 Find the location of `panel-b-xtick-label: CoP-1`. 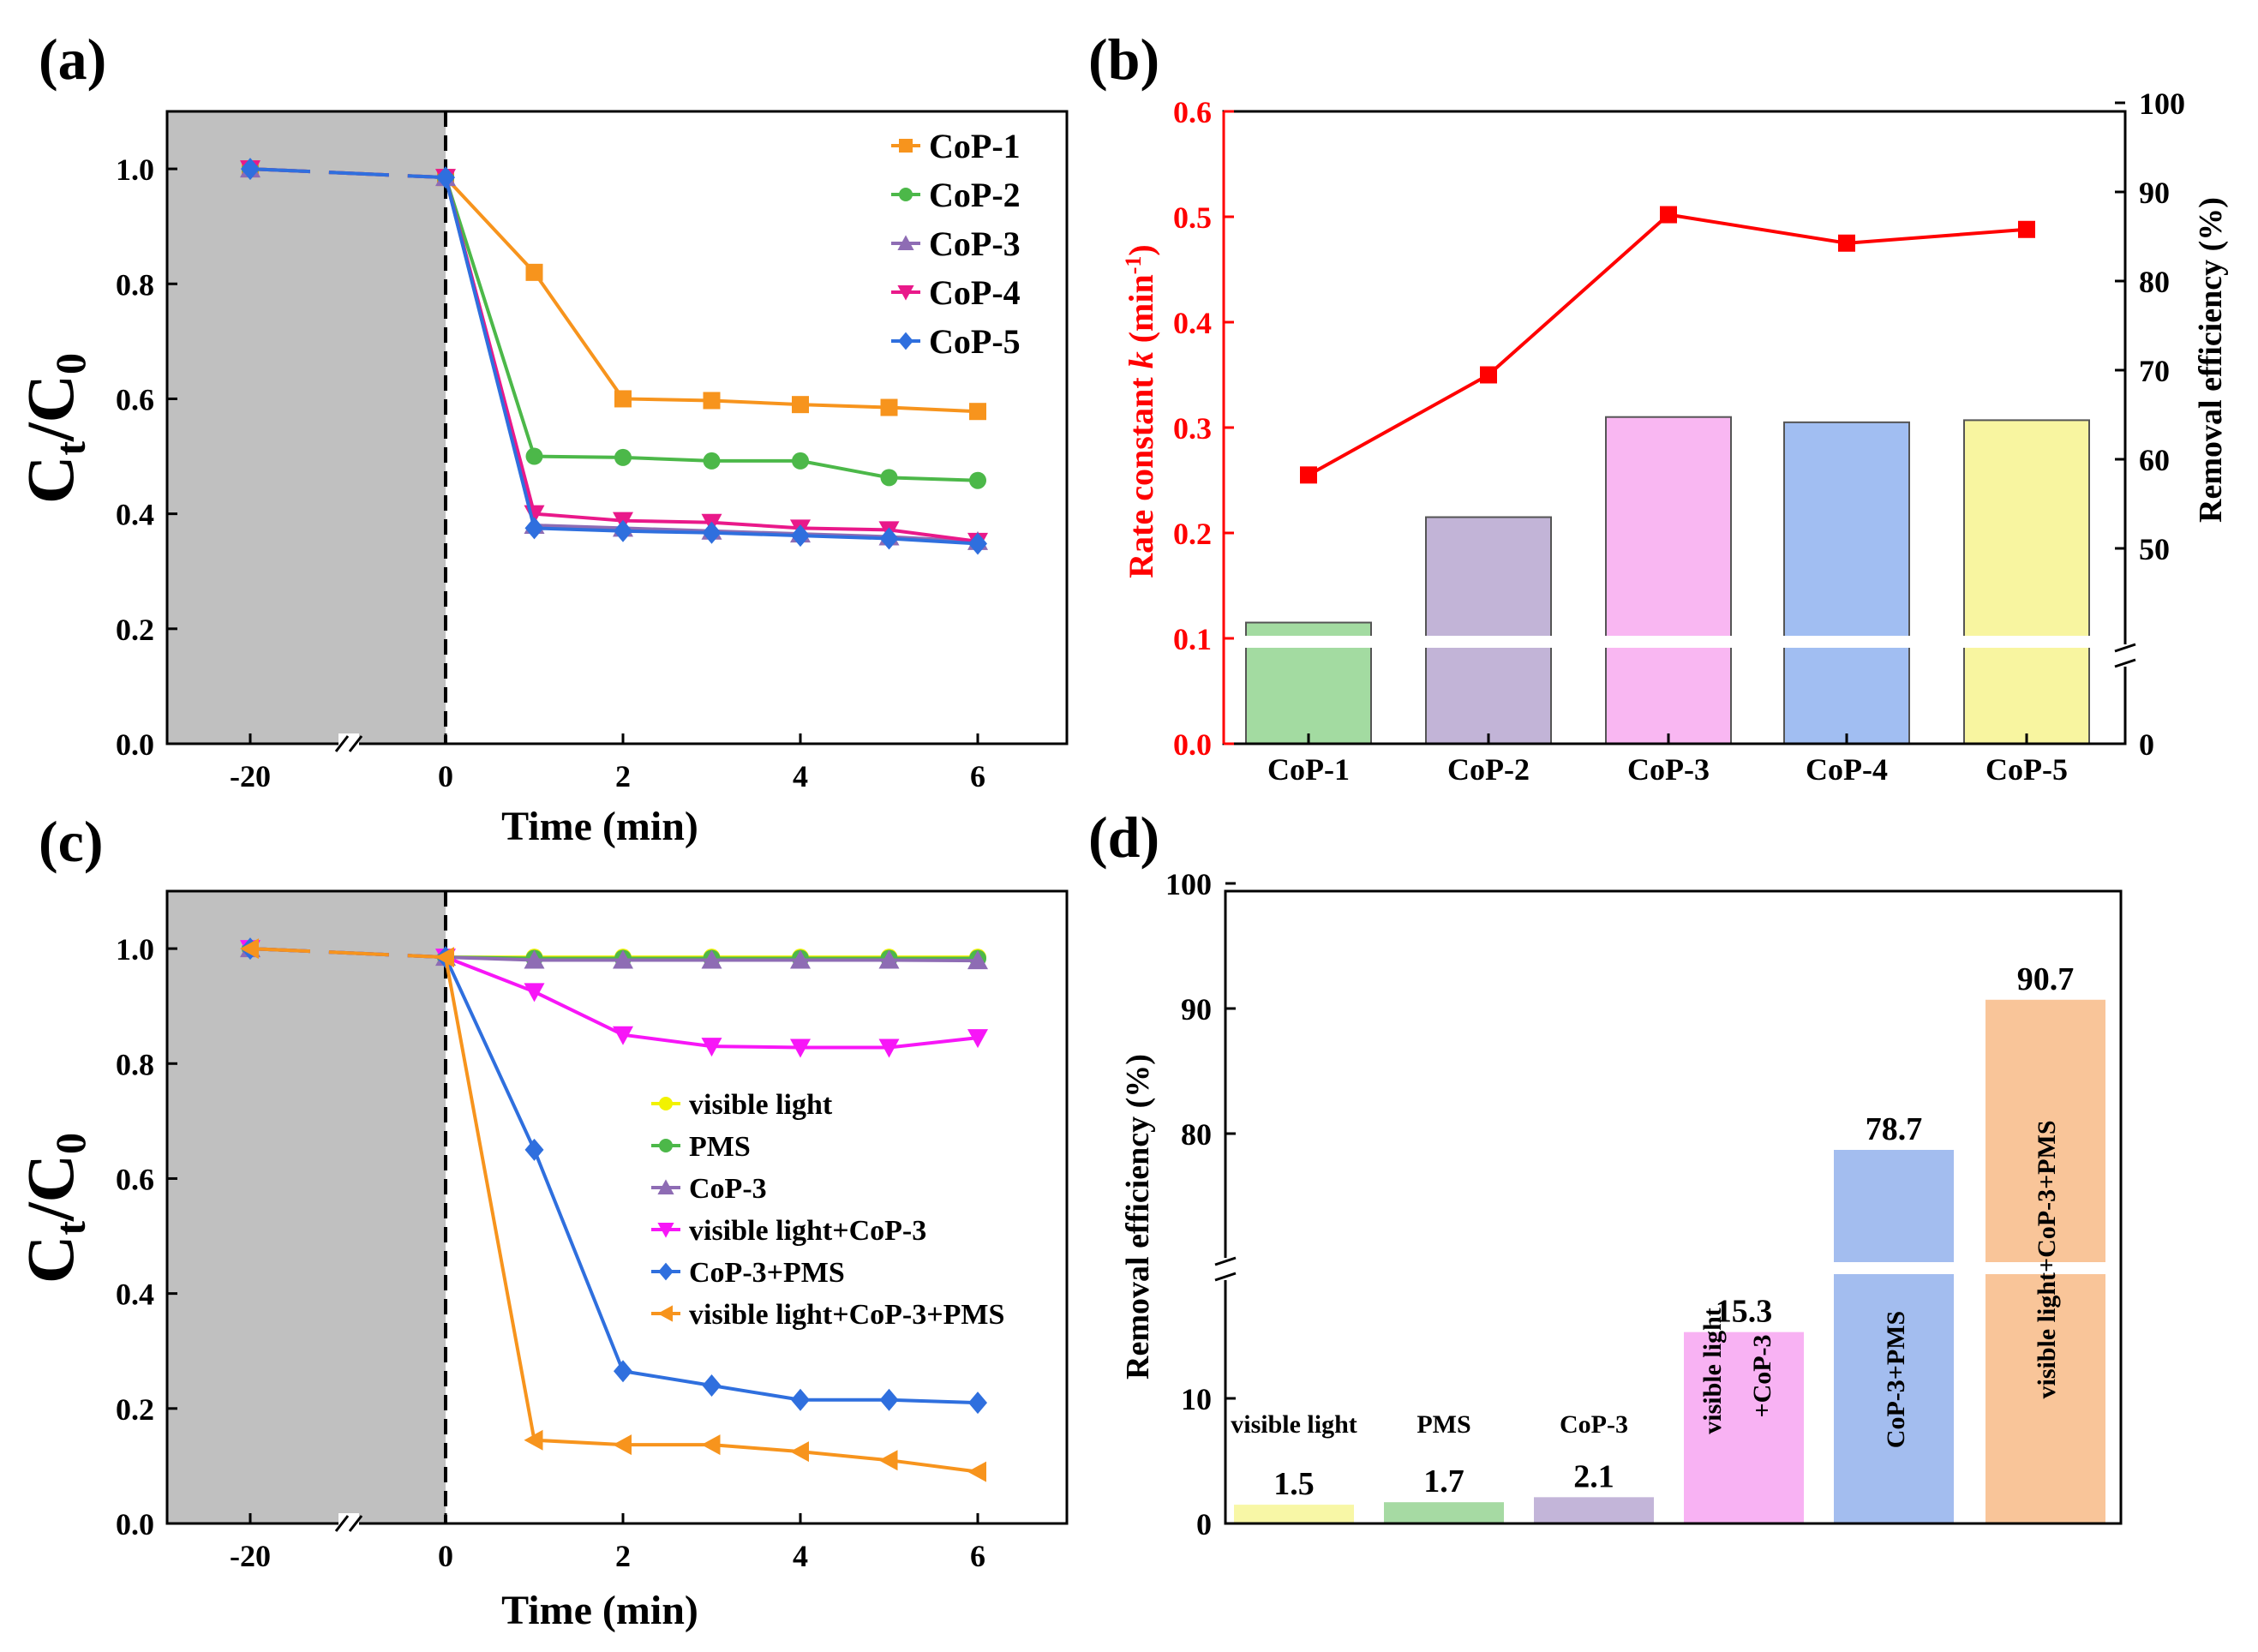

panel-b-xtick-label: CoP-1 is located at coordinates (1309, 769).